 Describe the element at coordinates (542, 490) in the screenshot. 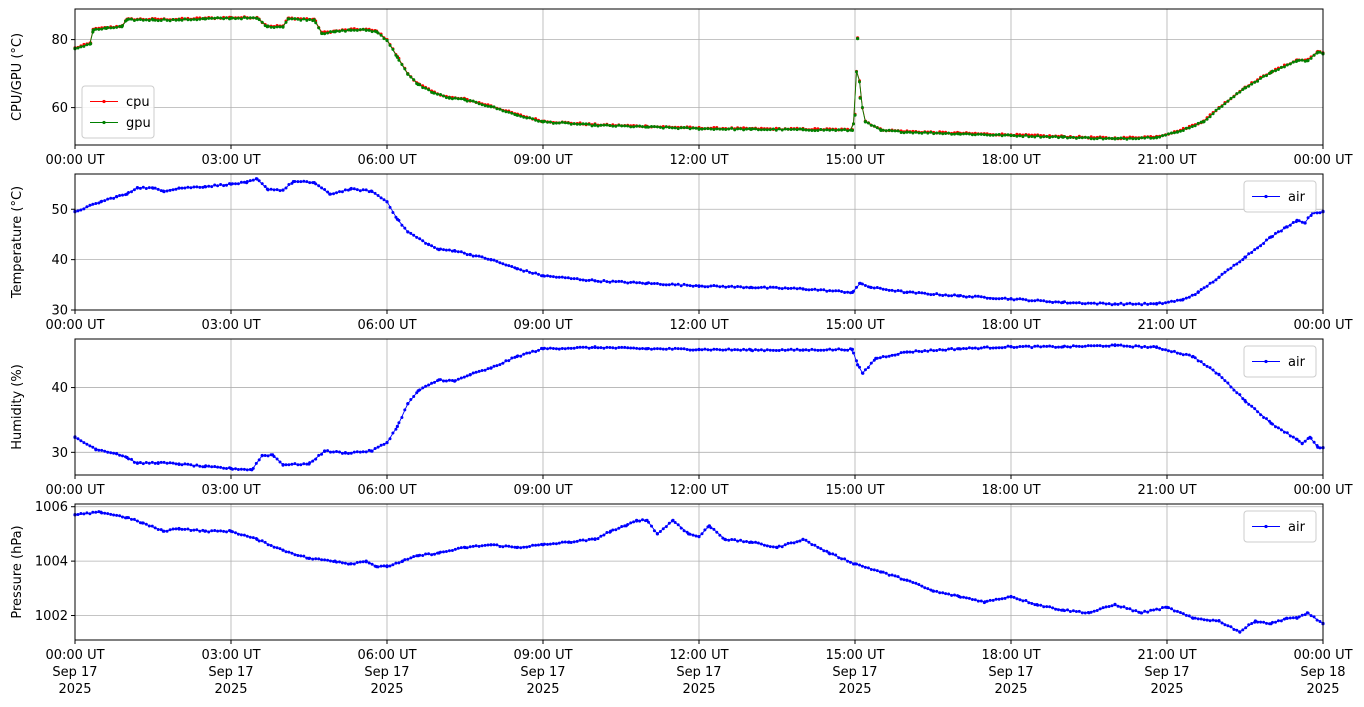

I see `x-tick-label: 09:00 UT` at that location.